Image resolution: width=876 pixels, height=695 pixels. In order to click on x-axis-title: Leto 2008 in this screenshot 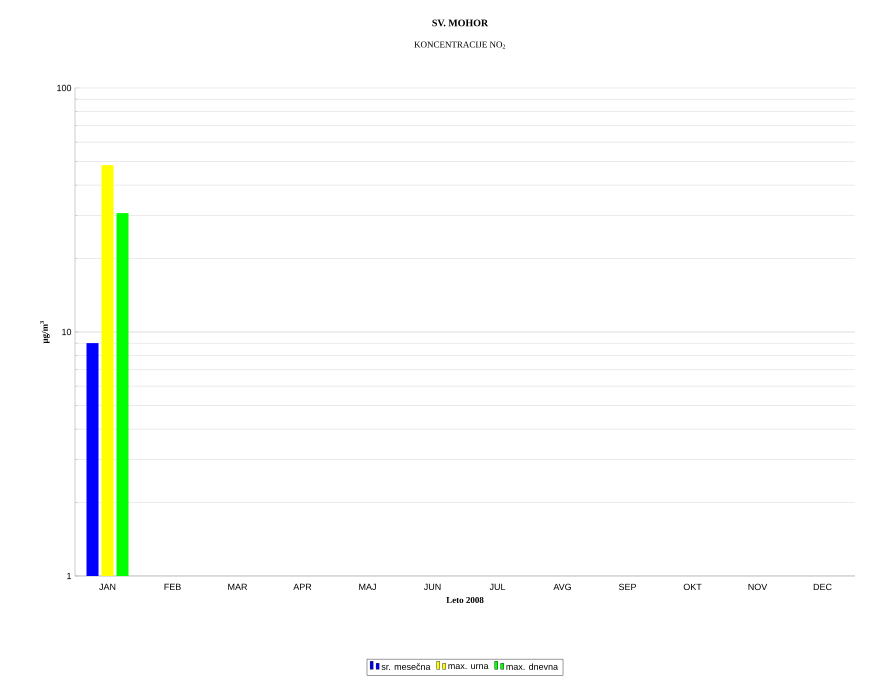, I will do `click(465, 599)`.